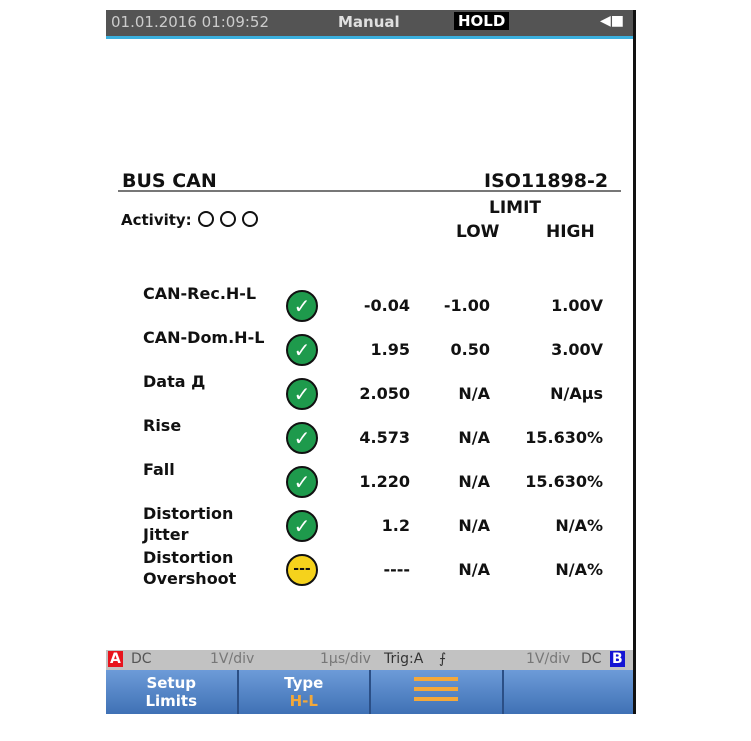 This screenshot has width=751, height=741. I want to click on measurement-name: Rise, so click(162, 425).